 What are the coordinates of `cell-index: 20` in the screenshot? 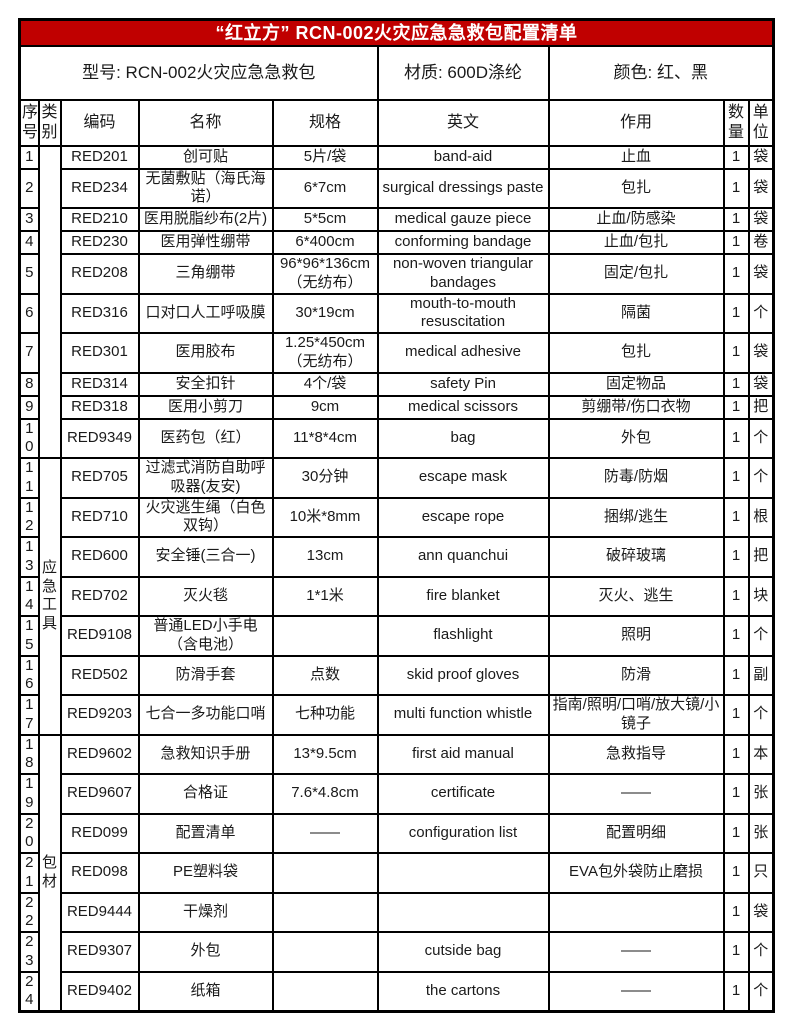 It's located at (29, 833).